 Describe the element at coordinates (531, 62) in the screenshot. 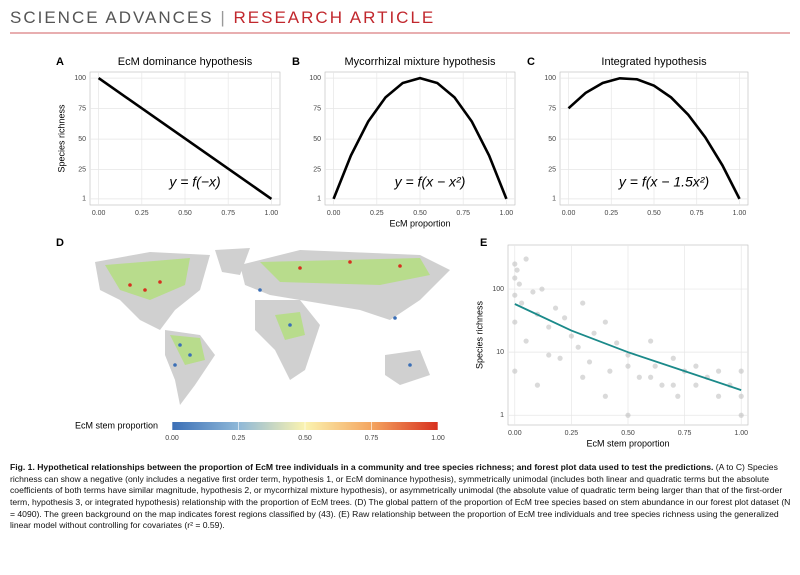

I see `panel-letter: C` at that location.